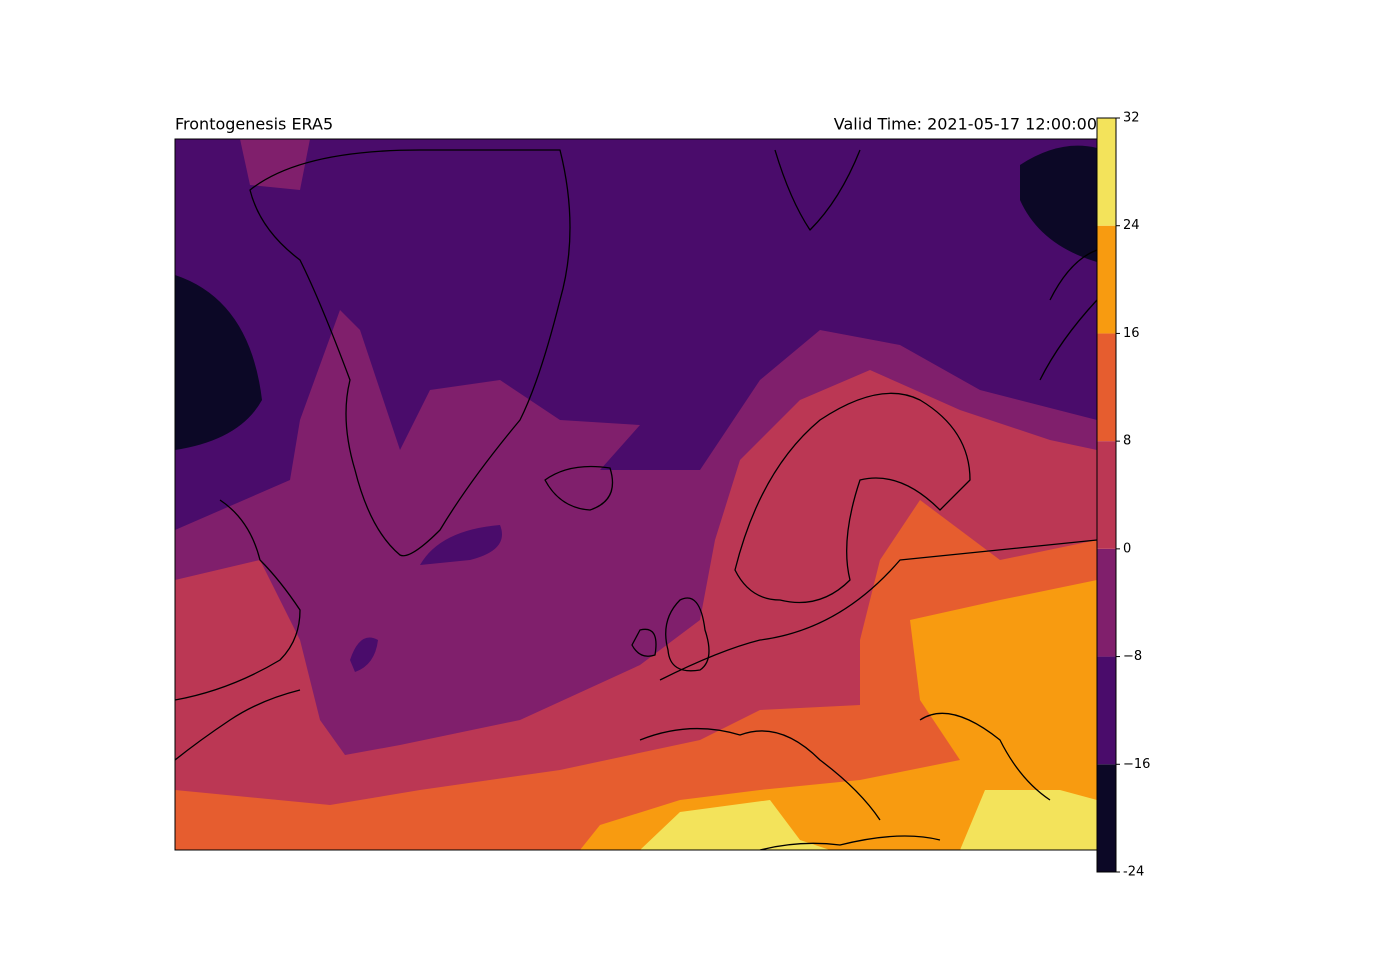  What do you see at coordinates (1131, 118) in the screenshot?
I see `colorbar-tick-label: 32` at bounding box center [1131, 118].